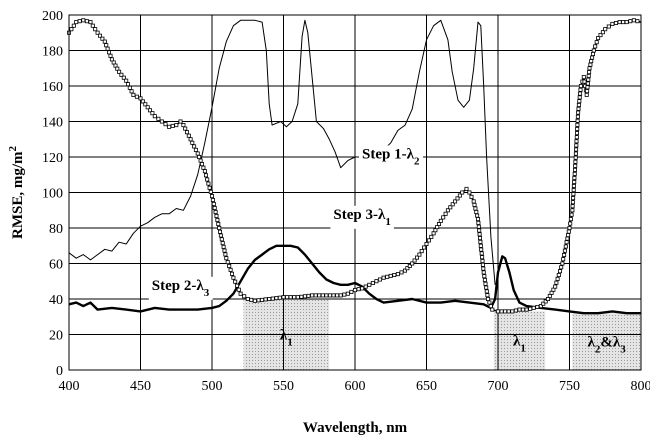 The width and height of the screenshot is (650, 441). I want to click on annotation-background, so click(180, 288).